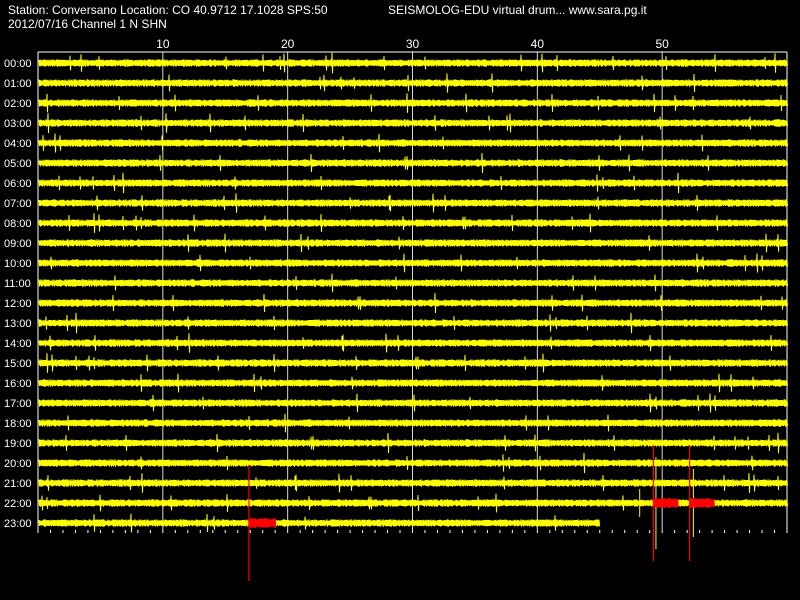 This screenshot has width=800, height=600. What do you see at coordinates (18, 404) in the screenshot?
I see `hour-label: 17:00` at bounding box center [18, 404].